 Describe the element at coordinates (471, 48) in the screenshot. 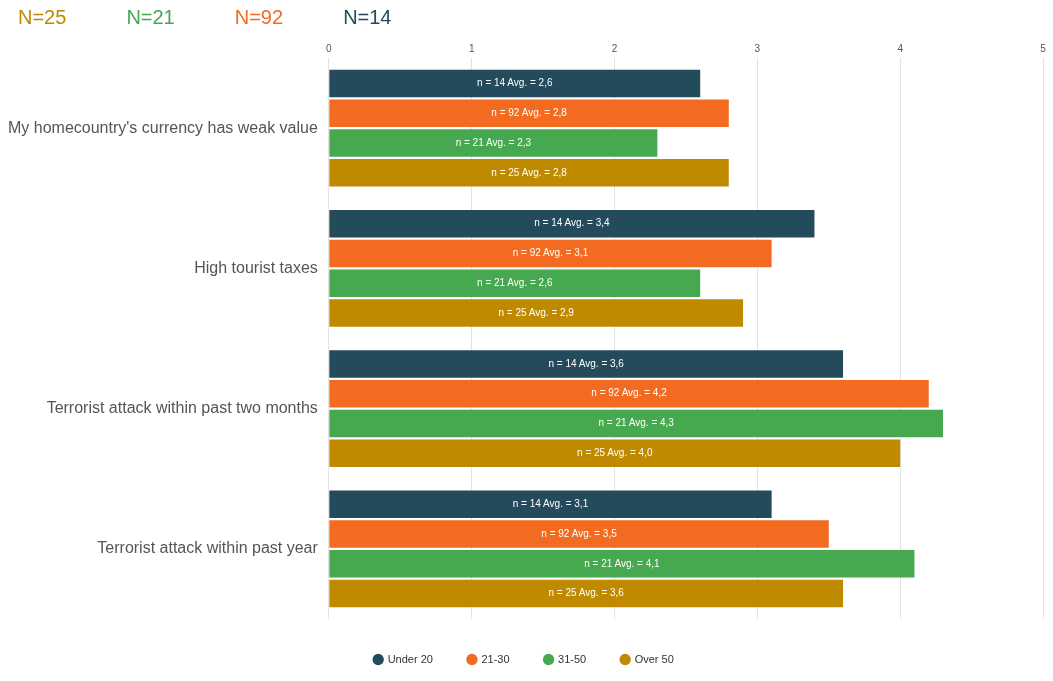

I see `x-tick-label: 1` at that location.